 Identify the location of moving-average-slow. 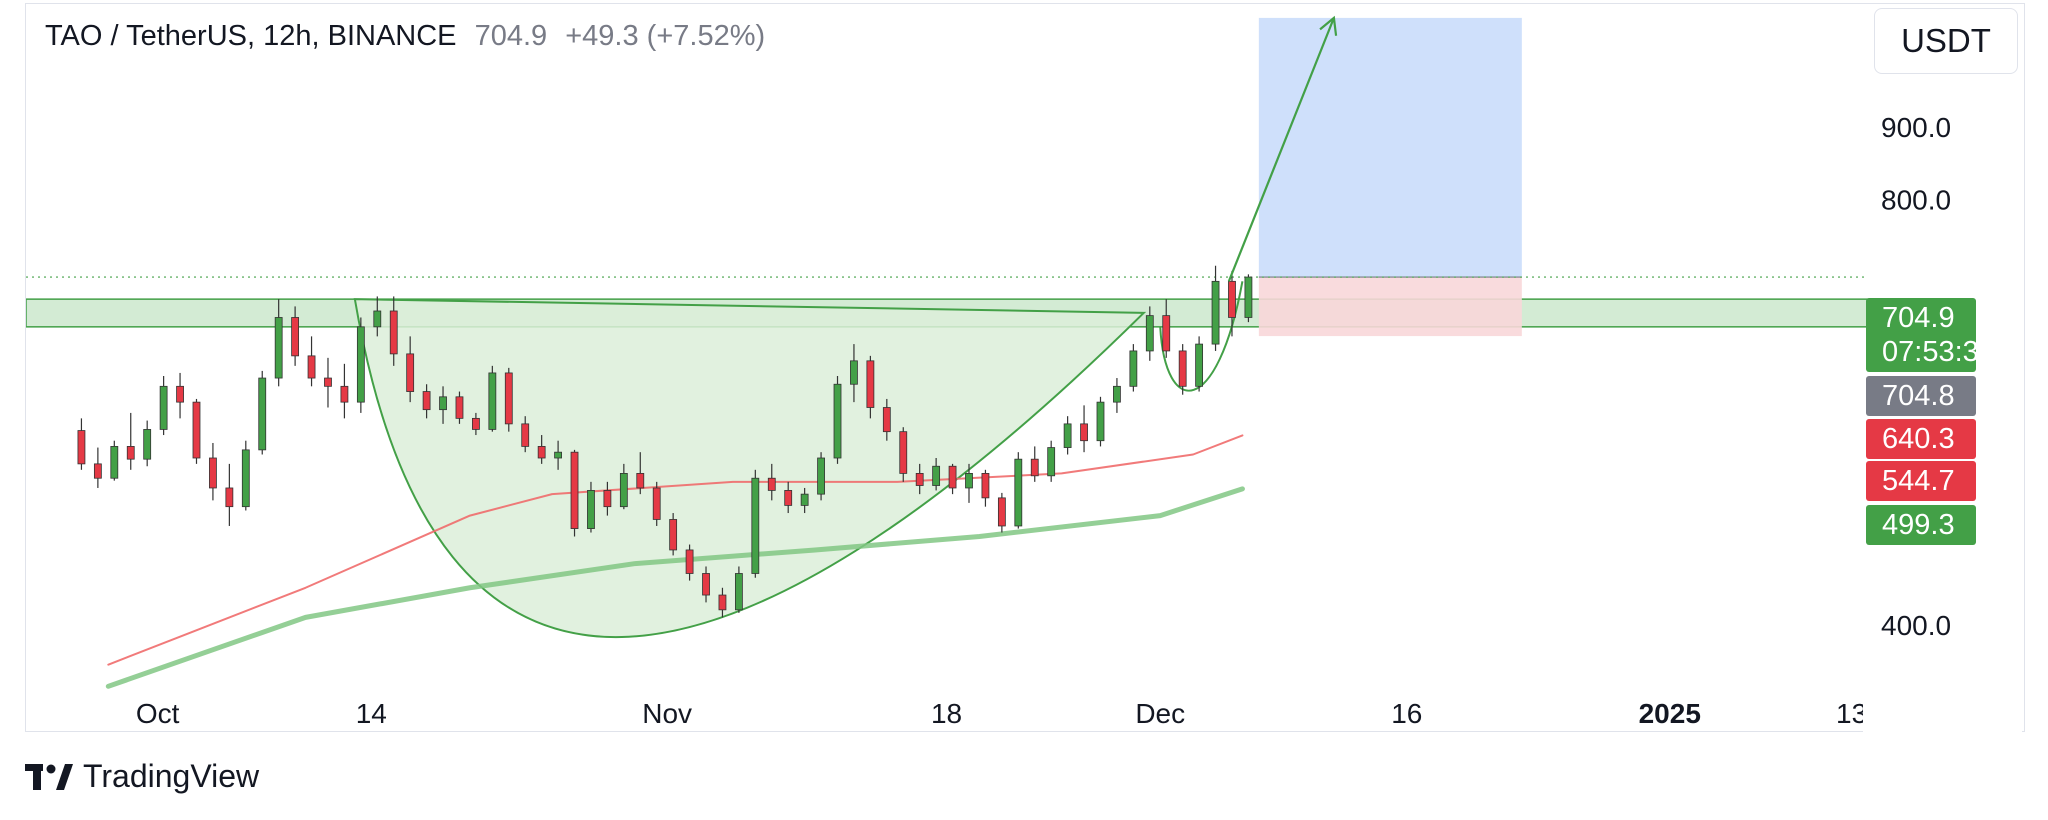
(675, 587).